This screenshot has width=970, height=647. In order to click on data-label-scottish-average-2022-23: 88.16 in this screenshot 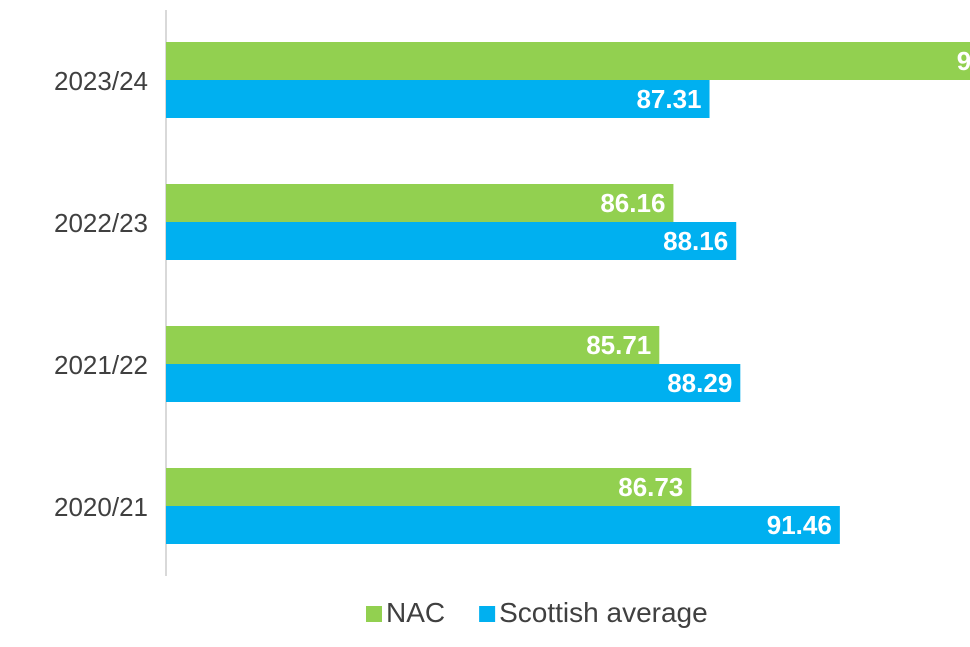, I will do `click(695, 241)`.